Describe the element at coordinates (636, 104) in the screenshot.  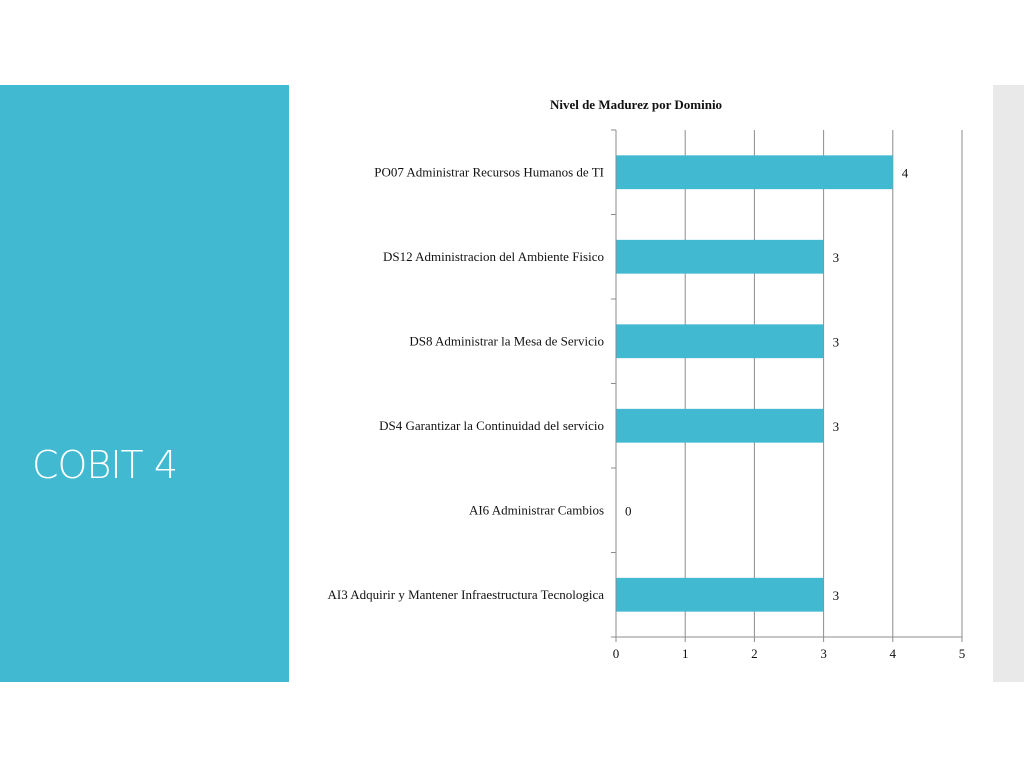
I see `chart-title: Nivel de Madurez por Dominio` at that location.